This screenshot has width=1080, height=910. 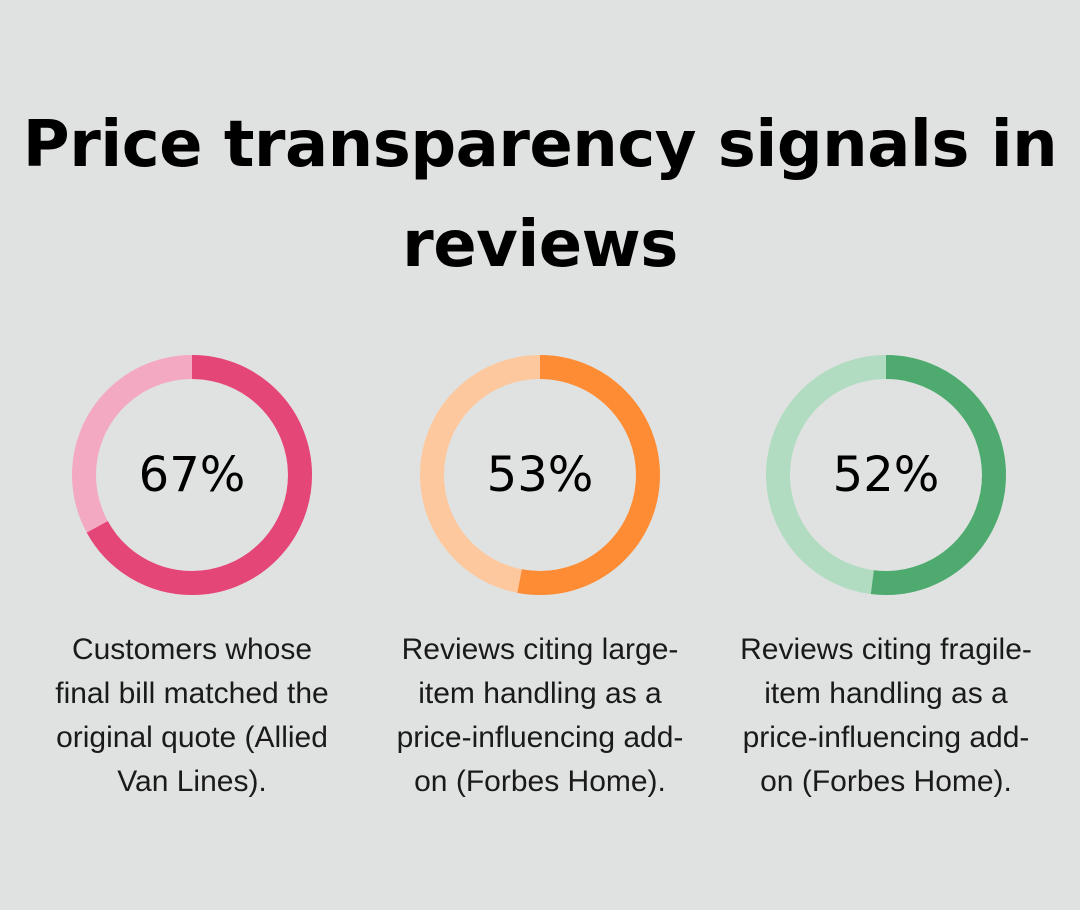 I want to click on donut-chart: 53%, so click(x=540, y=475).